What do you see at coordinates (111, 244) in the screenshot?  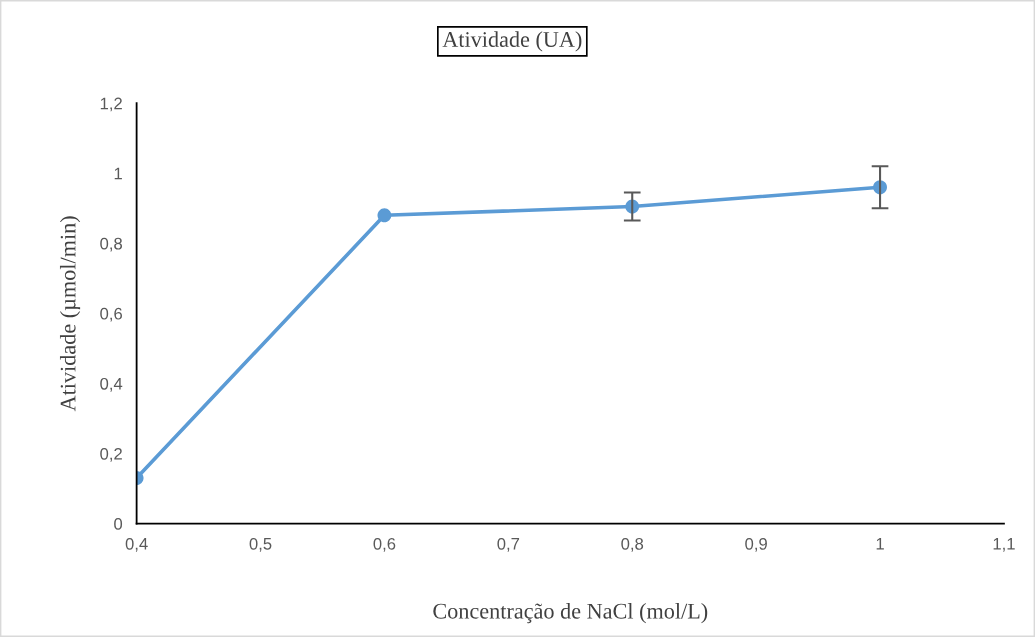 I see `y-tick-label: 0,8` at bounding box center [111, 244].